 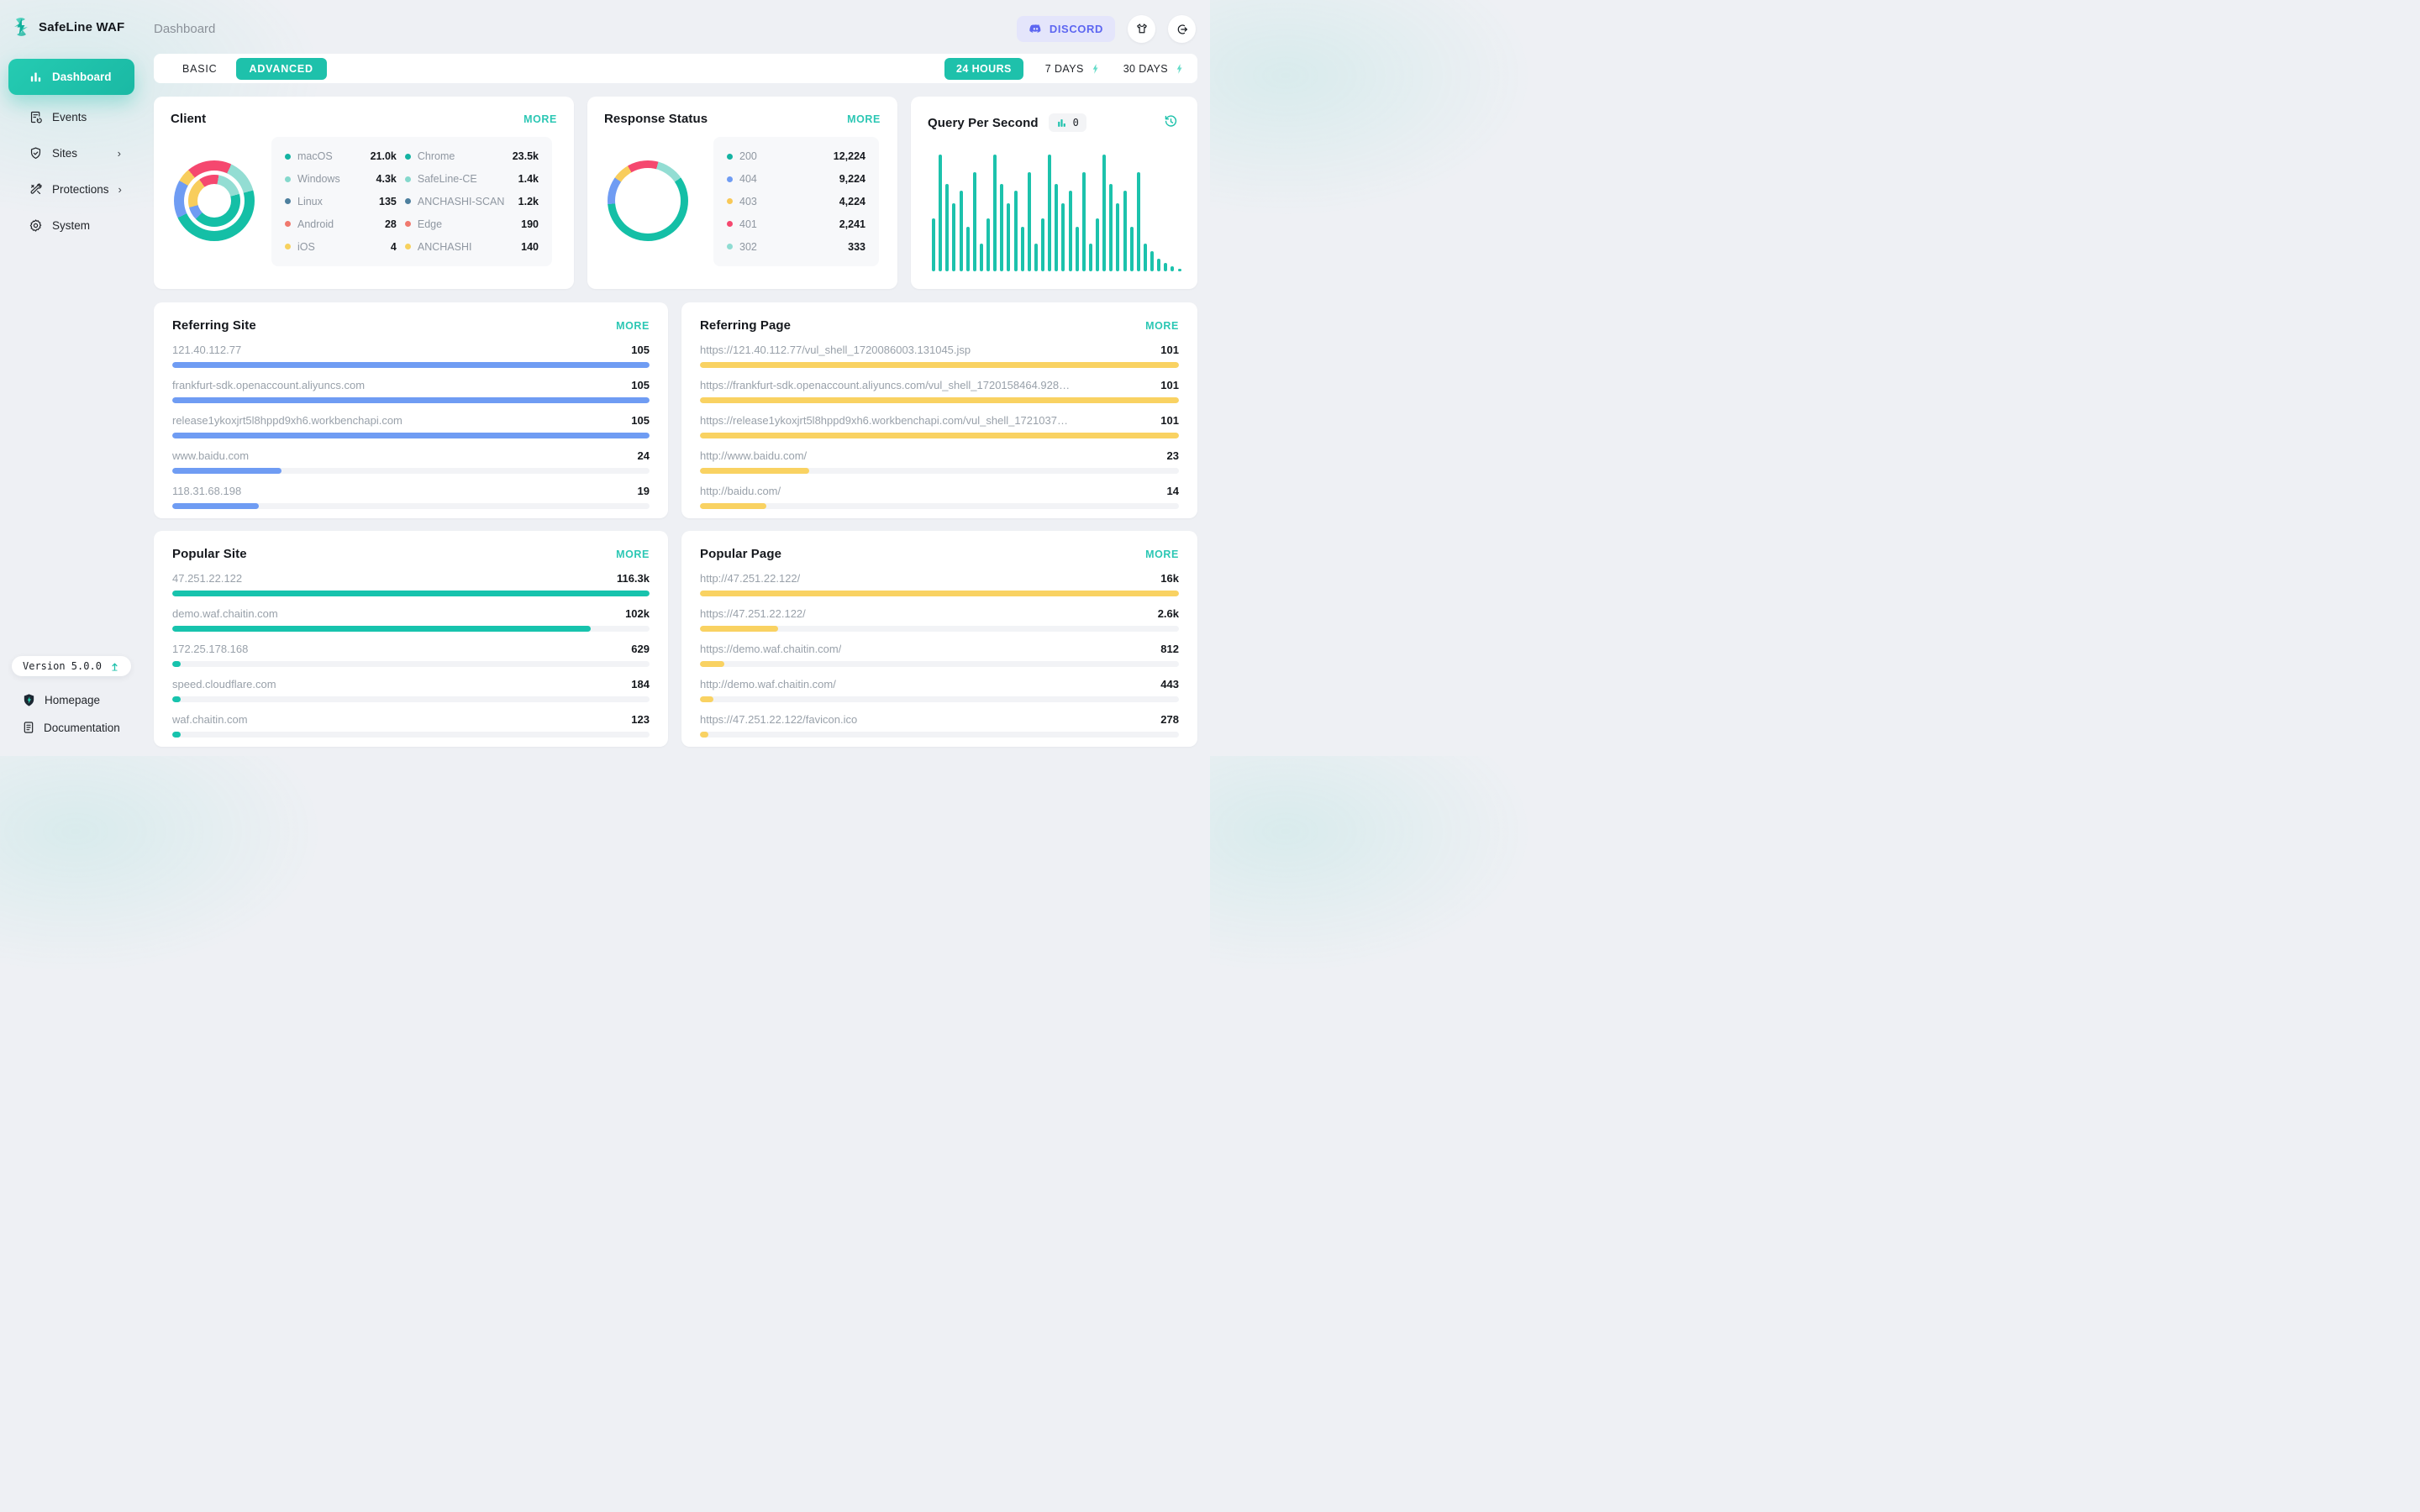 I want to click on popular-site-more-link: MORE, so click(x=633, y=554).